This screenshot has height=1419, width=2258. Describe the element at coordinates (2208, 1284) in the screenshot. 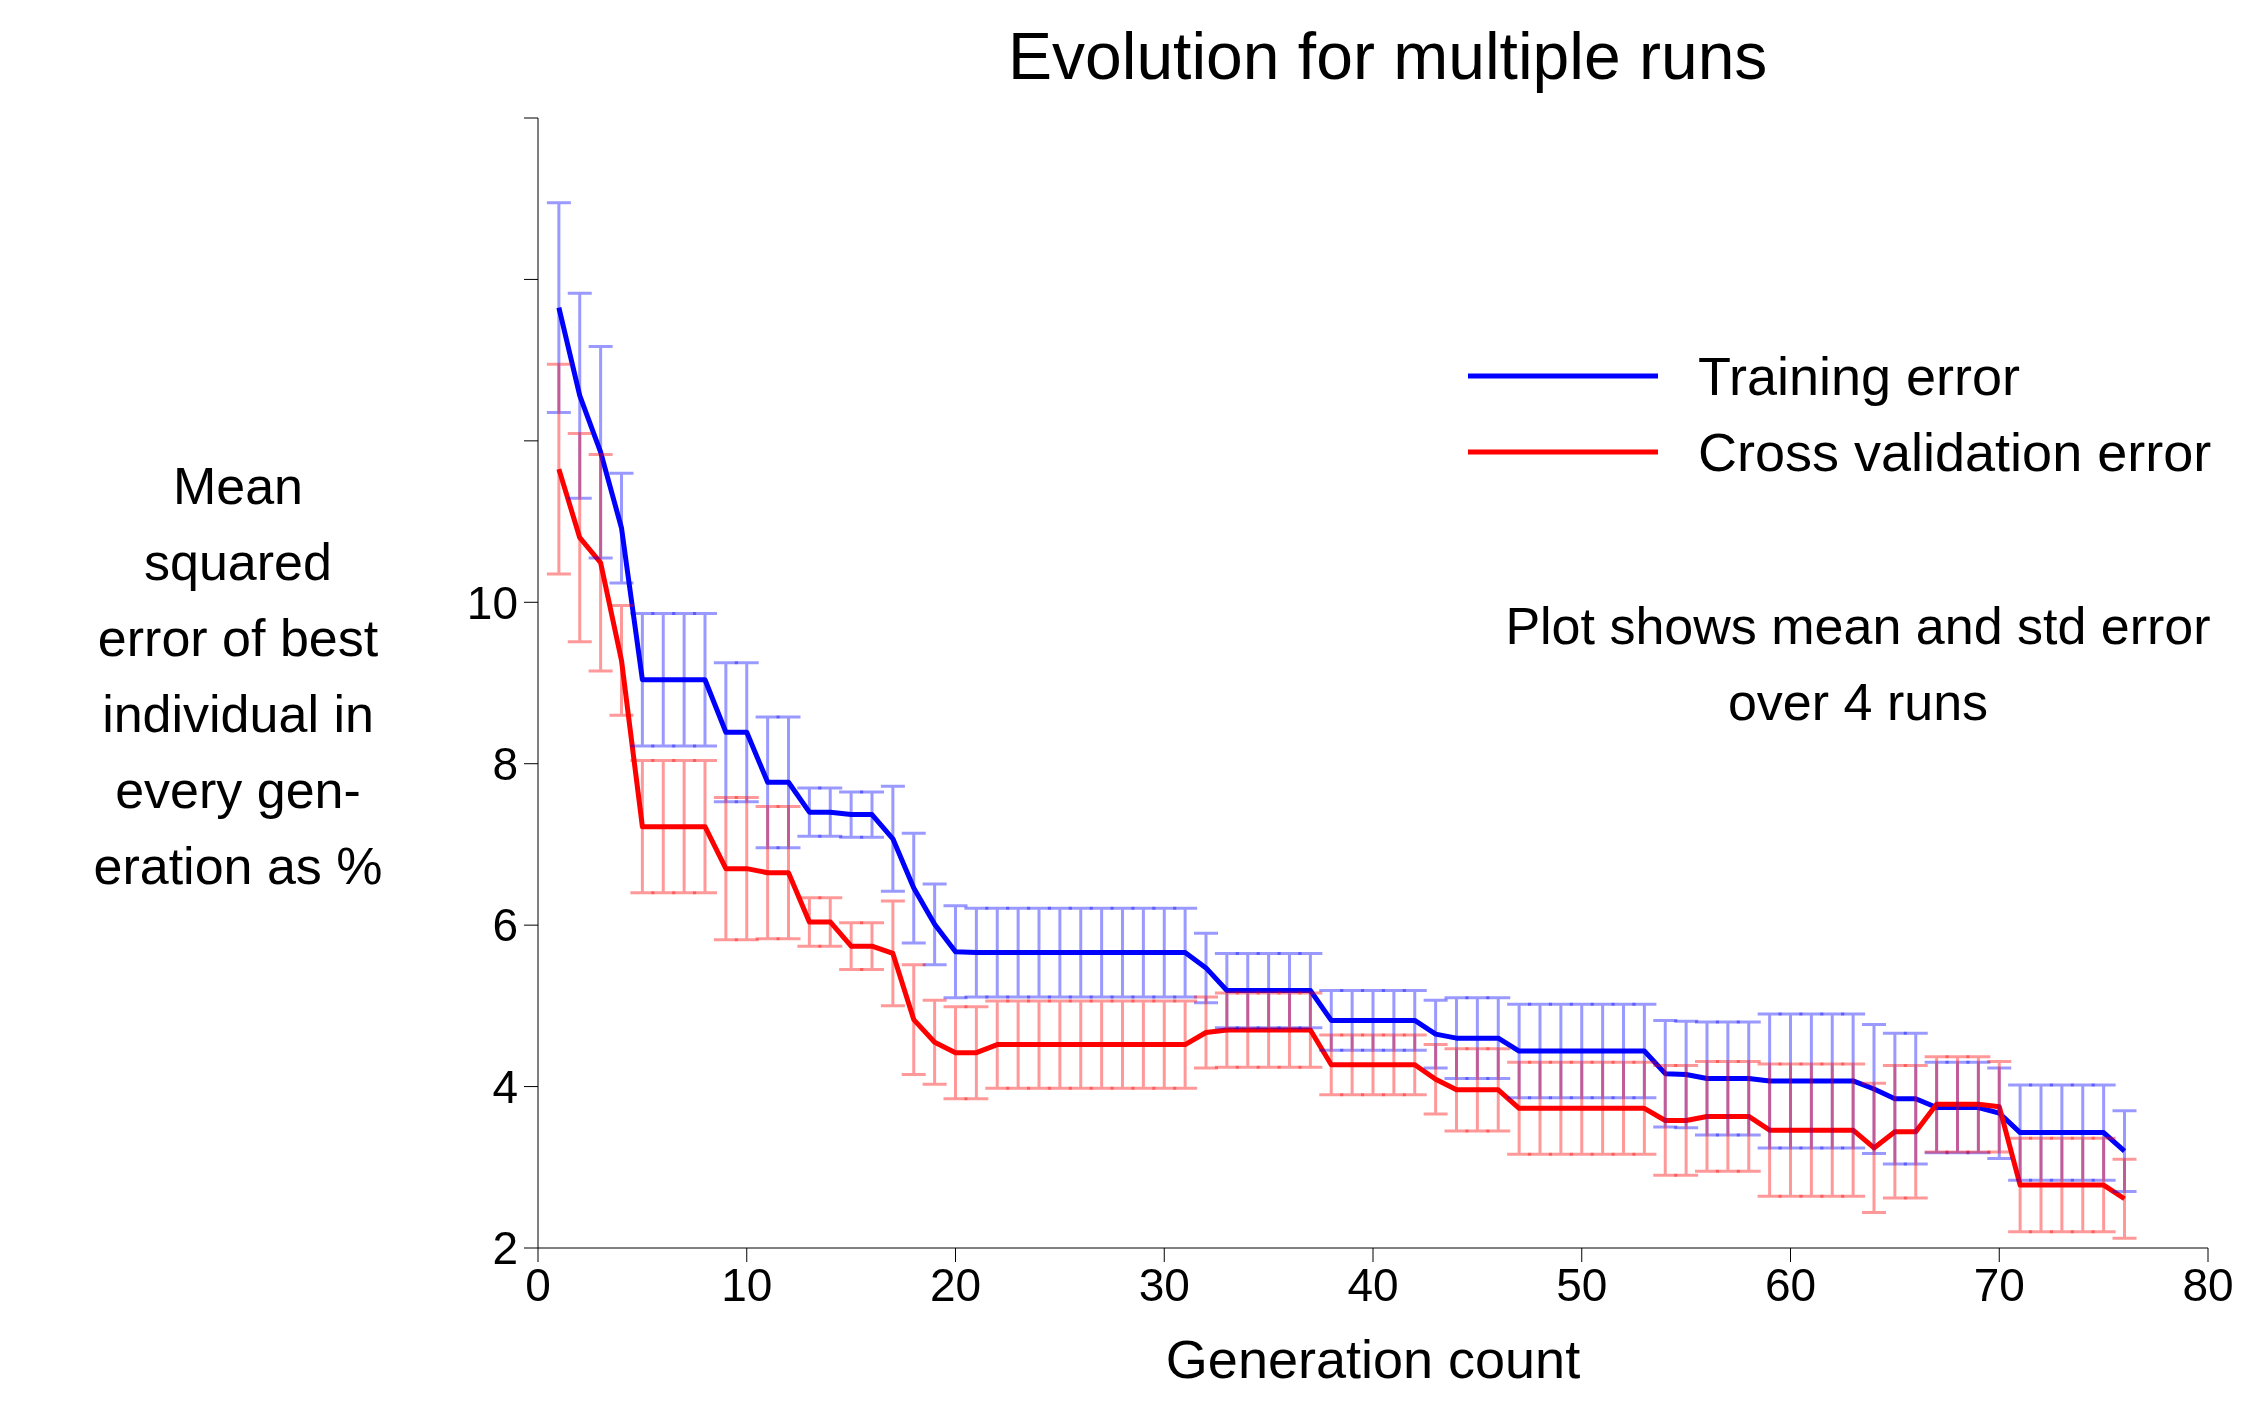

I see `x-tick-label: 80` at that location.